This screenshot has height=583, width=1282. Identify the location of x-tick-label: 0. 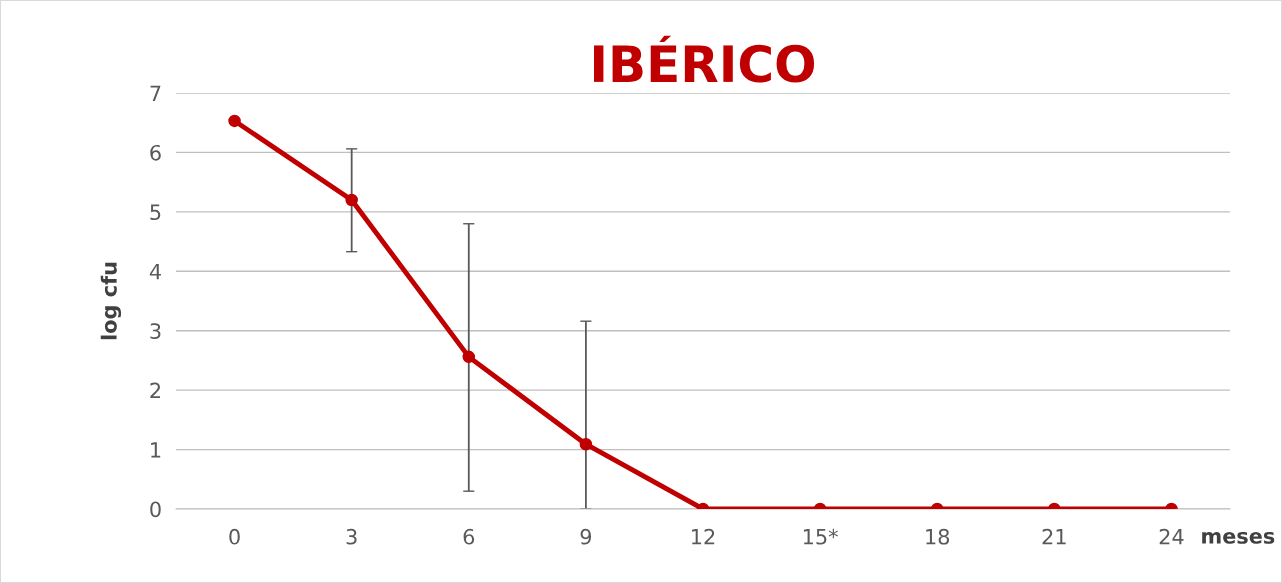
(234, 536).